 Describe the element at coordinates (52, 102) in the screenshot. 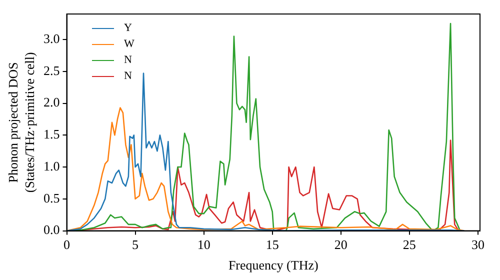

I see `y-tick-label: 2.0` at that location.